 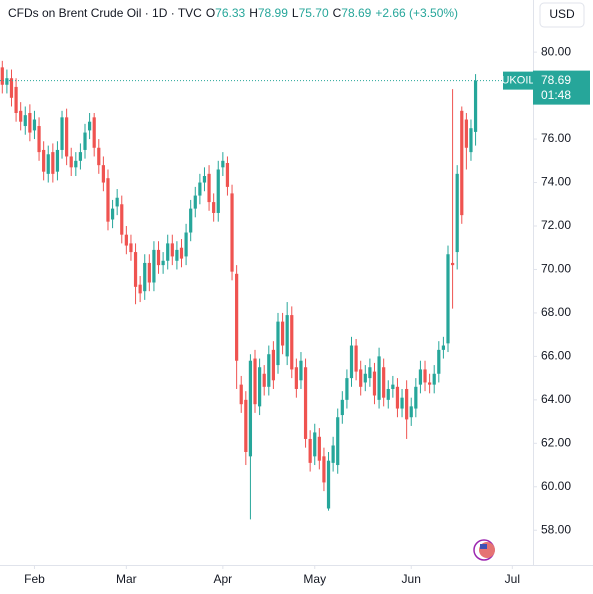 What do you see at coordinates (556, 80) in the screenshot?
I see `price-tag-label: 78.69` at bounding box center [556, 80].